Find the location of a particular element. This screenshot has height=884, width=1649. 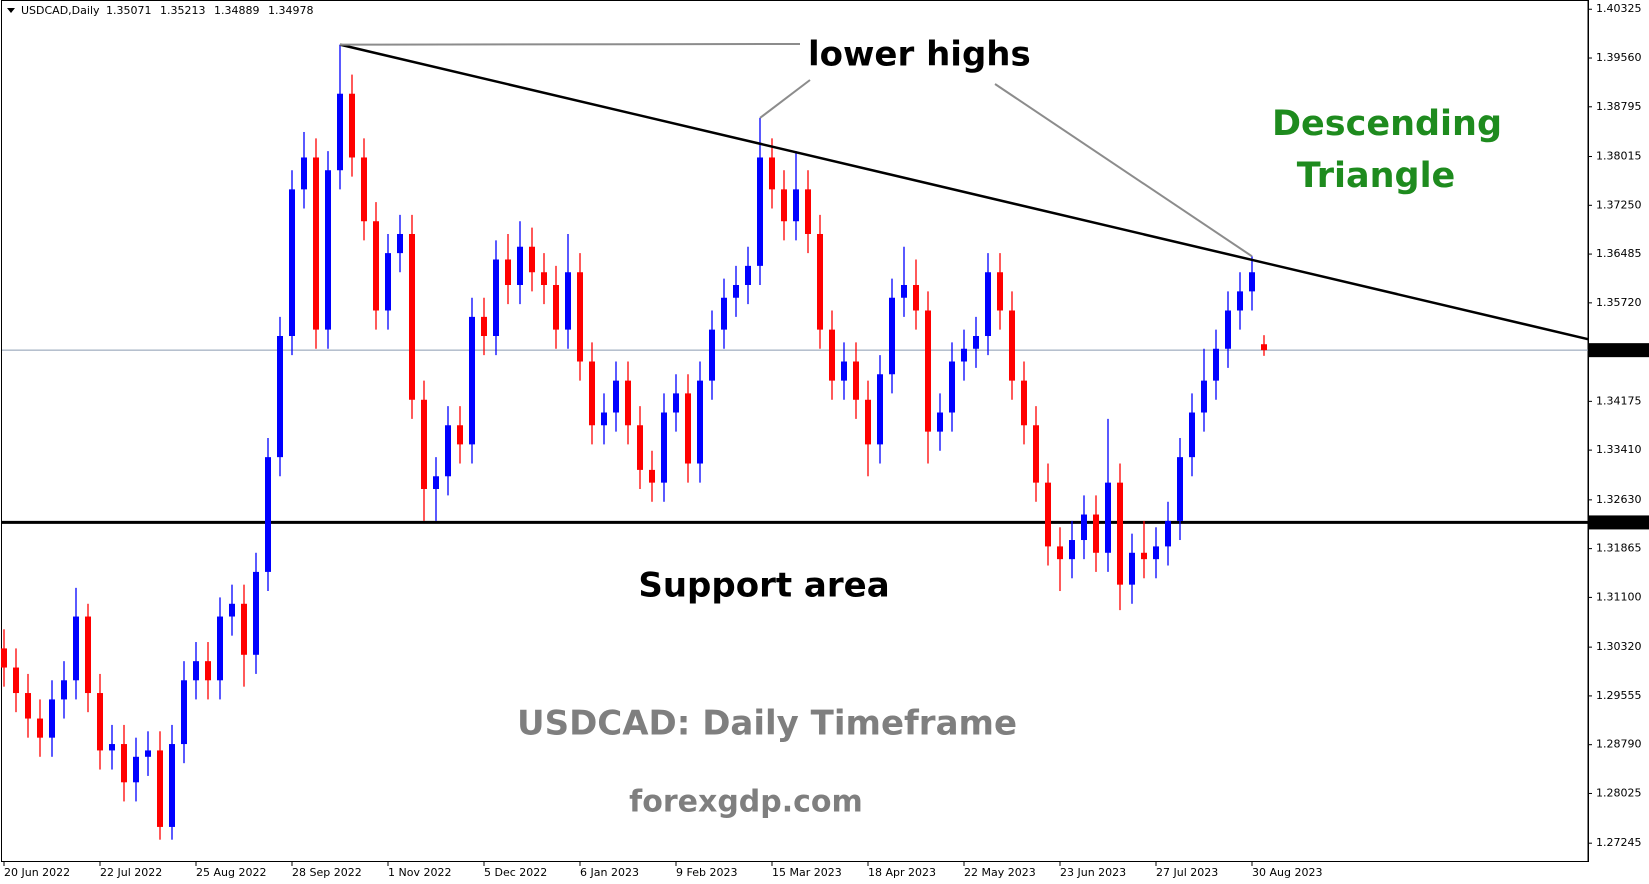

site-label: forexgdp.com is located at coordinates (746, 802).